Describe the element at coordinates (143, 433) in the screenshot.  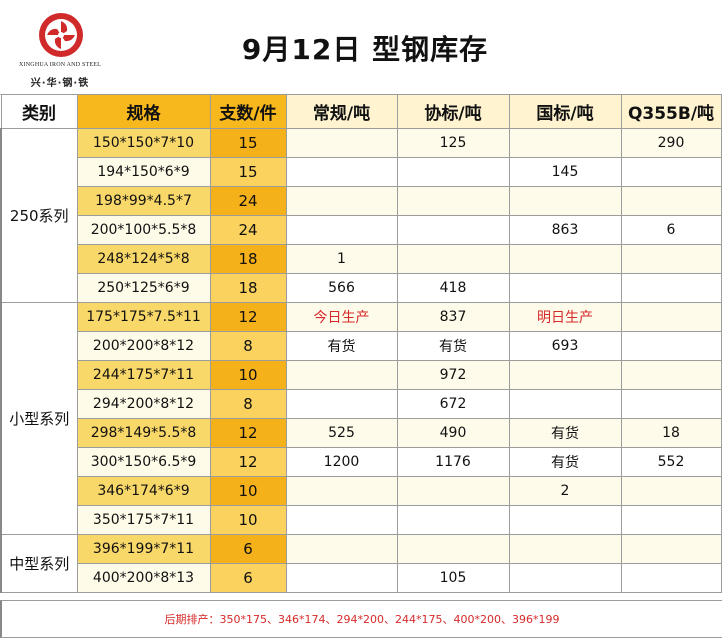
I see `spec-cell: 298*149*5.5*8` at that location.